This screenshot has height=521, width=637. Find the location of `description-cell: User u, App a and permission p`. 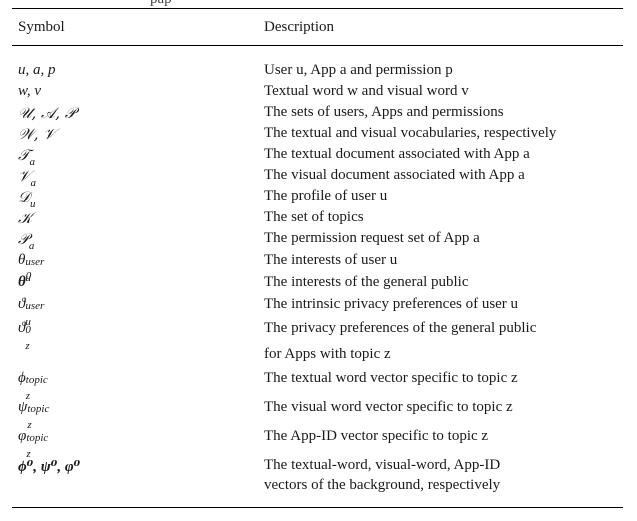

description-cell: User u, App a and permission p is located at coordinates (358, 70).